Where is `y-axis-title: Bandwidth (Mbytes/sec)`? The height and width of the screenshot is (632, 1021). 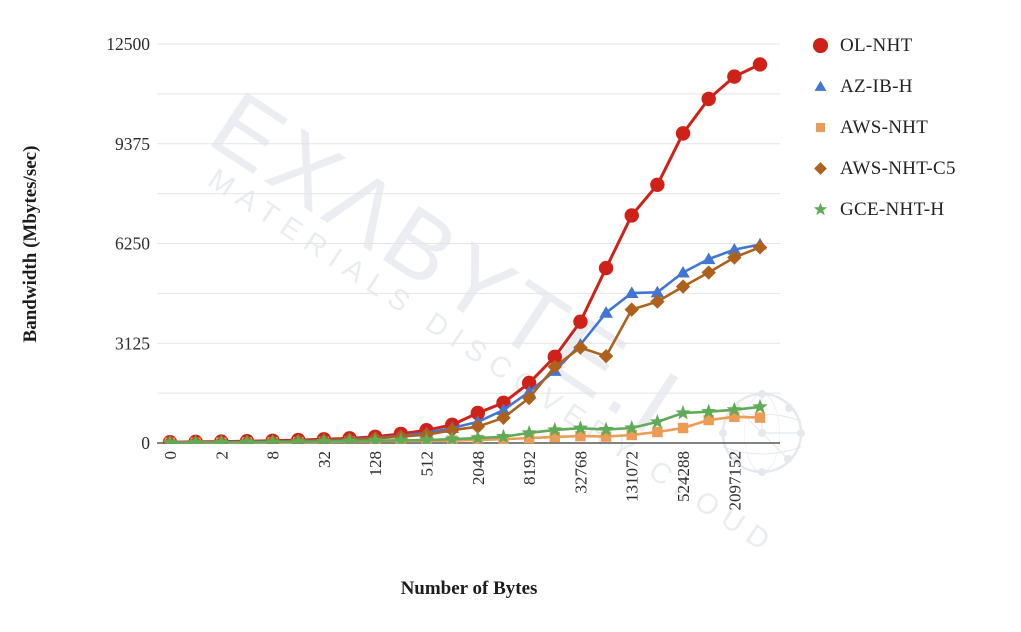
y-axis-title: Bandwidth (Mbytes/sec) is located at coordinates (30, 244).